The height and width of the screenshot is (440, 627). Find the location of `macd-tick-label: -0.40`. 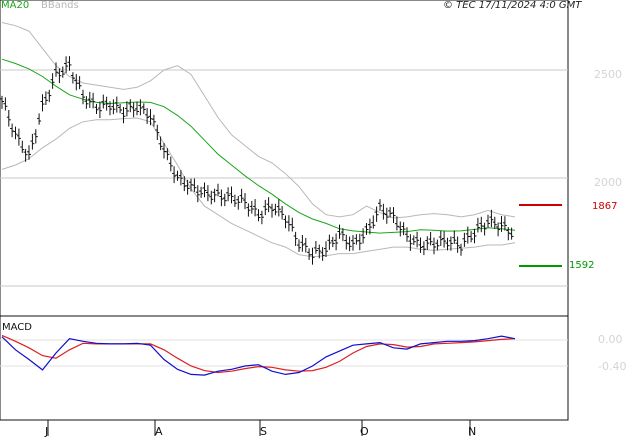

macd-tick-label: -0.40 is located at coordinates (612, 366).